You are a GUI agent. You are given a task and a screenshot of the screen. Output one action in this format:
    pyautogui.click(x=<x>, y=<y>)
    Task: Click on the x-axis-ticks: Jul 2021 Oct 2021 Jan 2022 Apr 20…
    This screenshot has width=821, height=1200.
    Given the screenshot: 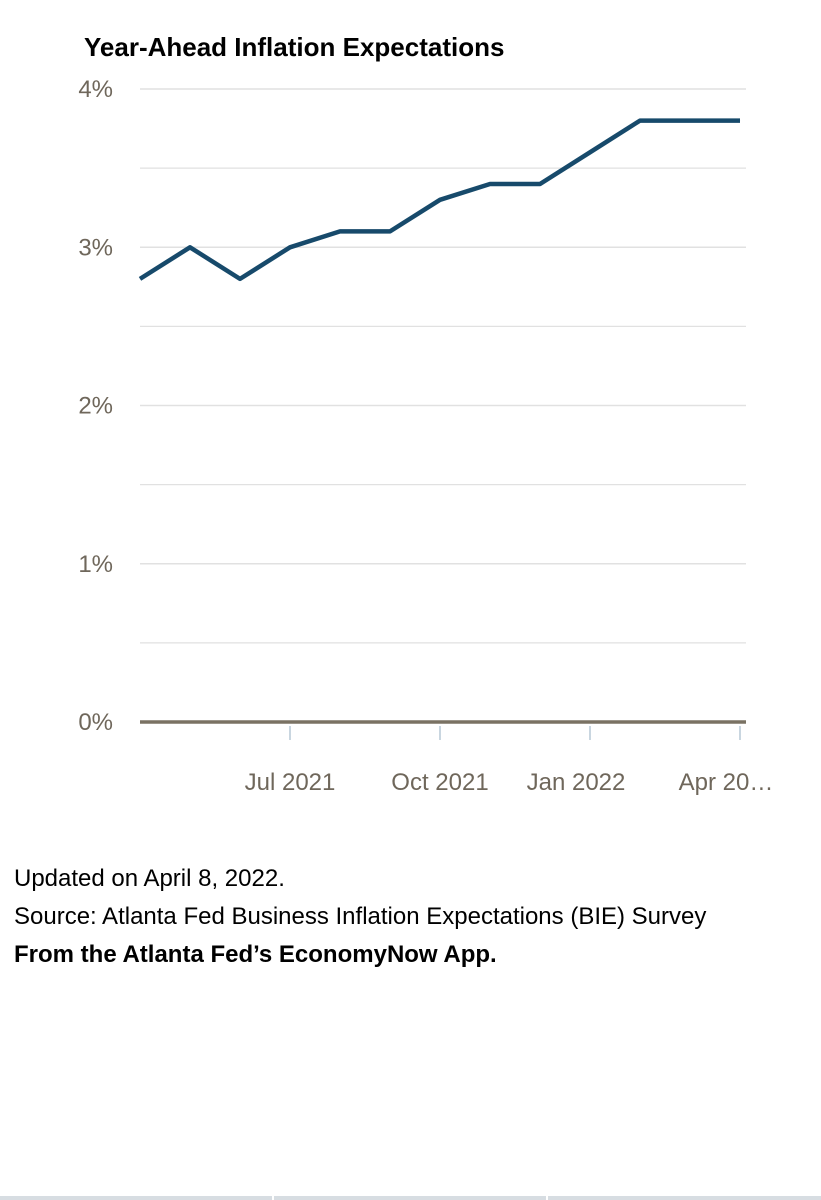 What is the action you would take?
    pyautogui.click(x=509, y=761)
    